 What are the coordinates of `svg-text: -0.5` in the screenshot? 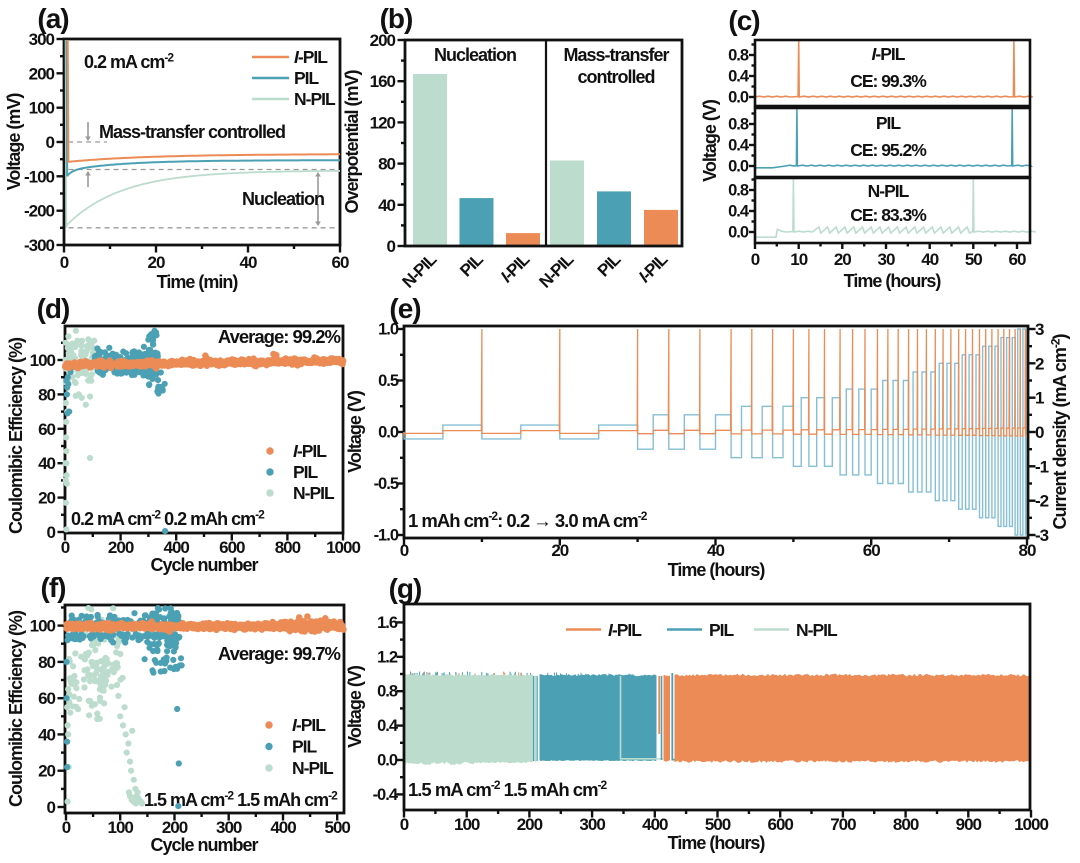 It's located at (386, 484).